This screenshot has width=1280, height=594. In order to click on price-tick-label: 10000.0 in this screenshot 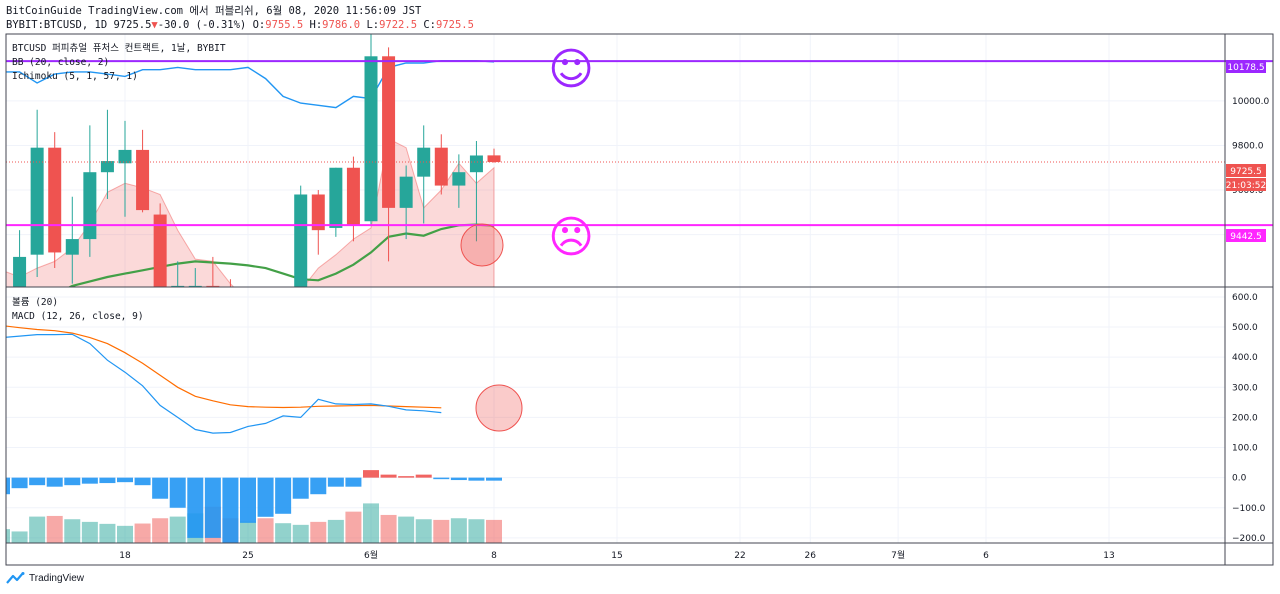, I will do `click(1250, 102)`.